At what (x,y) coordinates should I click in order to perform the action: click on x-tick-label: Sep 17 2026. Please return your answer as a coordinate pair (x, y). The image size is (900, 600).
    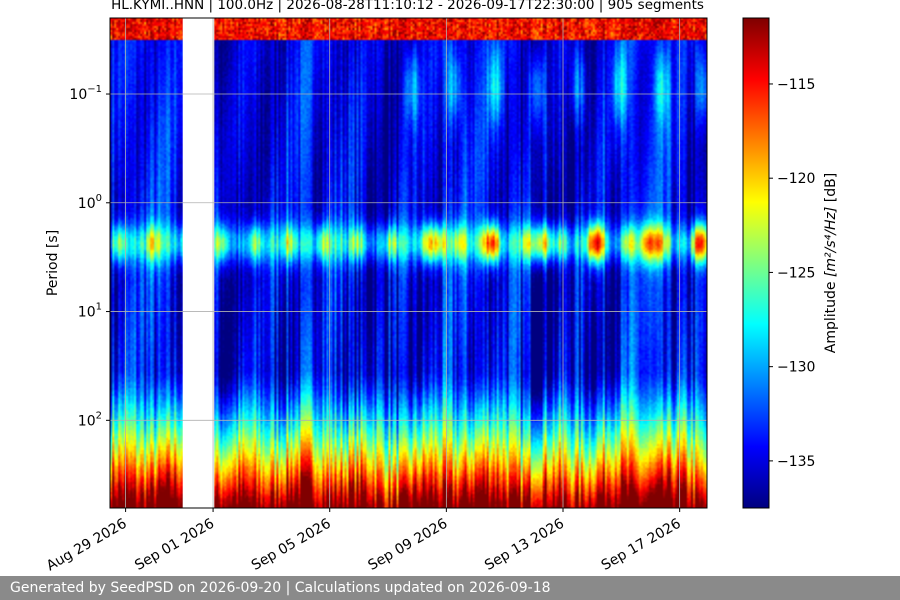
    Looking at the image, I should click on (641, 545).